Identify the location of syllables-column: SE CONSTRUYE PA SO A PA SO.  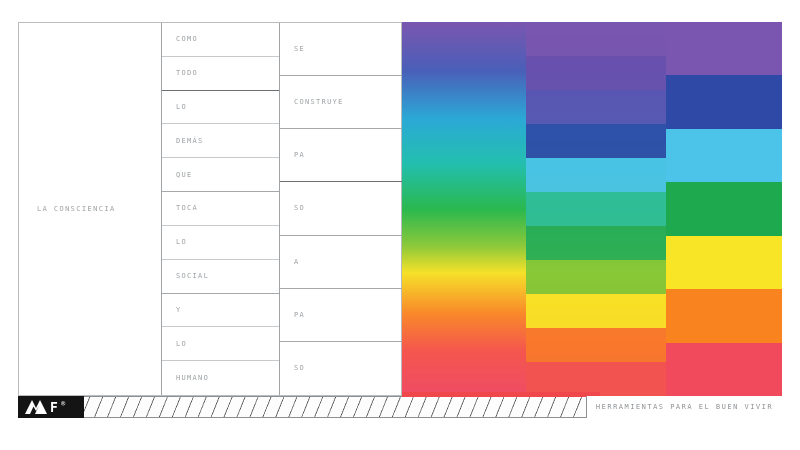
(341, 209).